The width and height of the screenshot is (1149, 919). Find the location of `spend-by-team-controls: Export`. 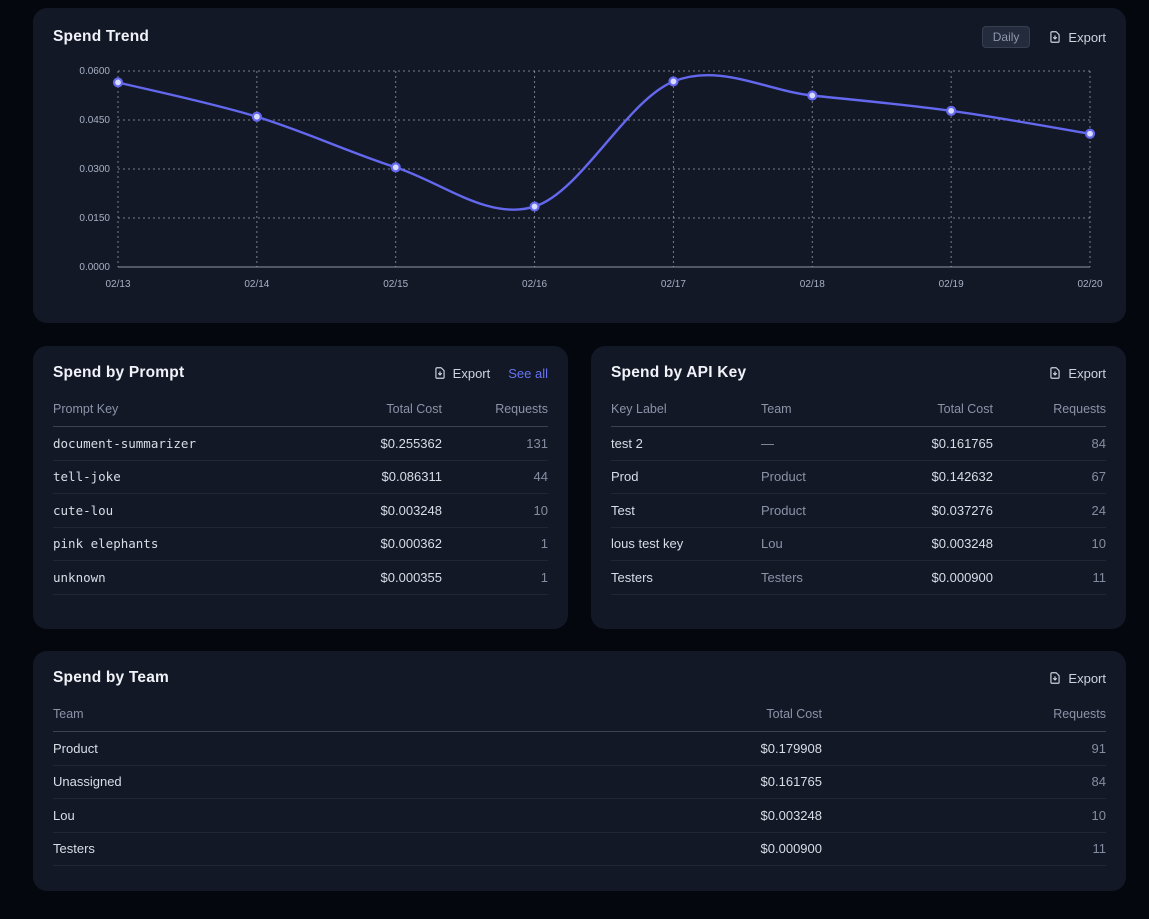

spend-by-team-controls: Export is located at coordinates (1077, 678).